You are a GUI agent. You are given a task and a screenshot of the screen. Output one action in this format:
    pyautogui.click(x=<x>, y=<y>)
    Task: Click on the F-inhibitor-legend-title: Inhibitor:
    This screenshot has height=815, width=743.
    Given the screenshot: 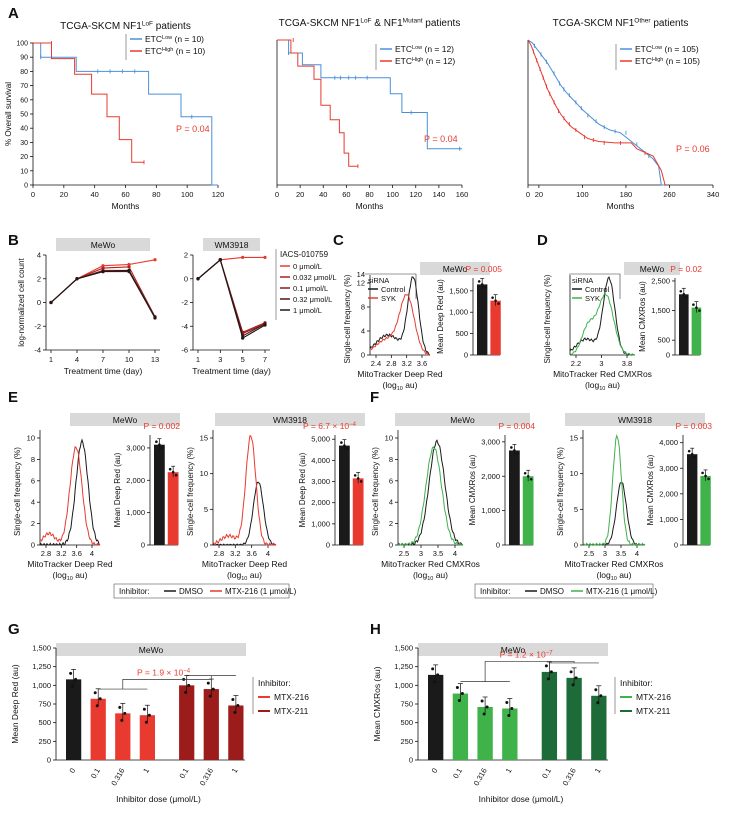 What is the action you would take?
    pyautogui.click(x=495, y=591)
    